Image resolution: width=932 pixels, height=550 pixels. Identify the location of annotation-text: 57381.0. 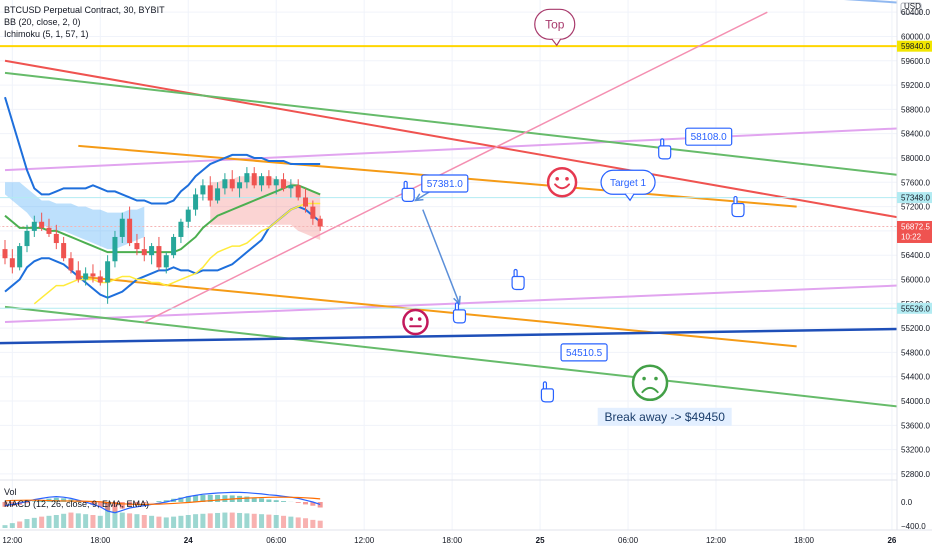
(445, 184).